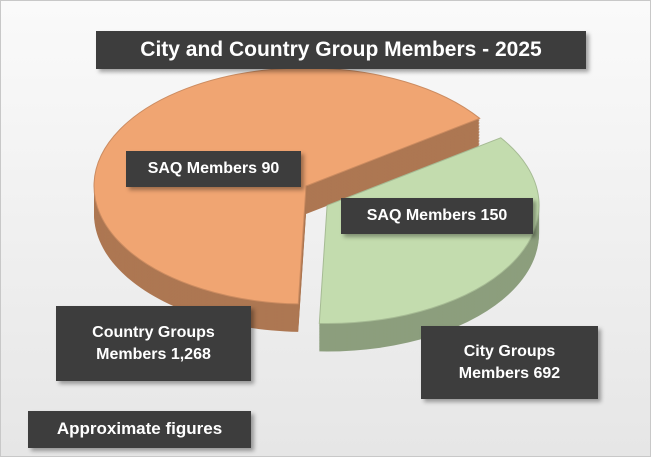 This screenshot has height=457, width=651. I want to click on annotation: SAQ Members 90, so click(213, 169).